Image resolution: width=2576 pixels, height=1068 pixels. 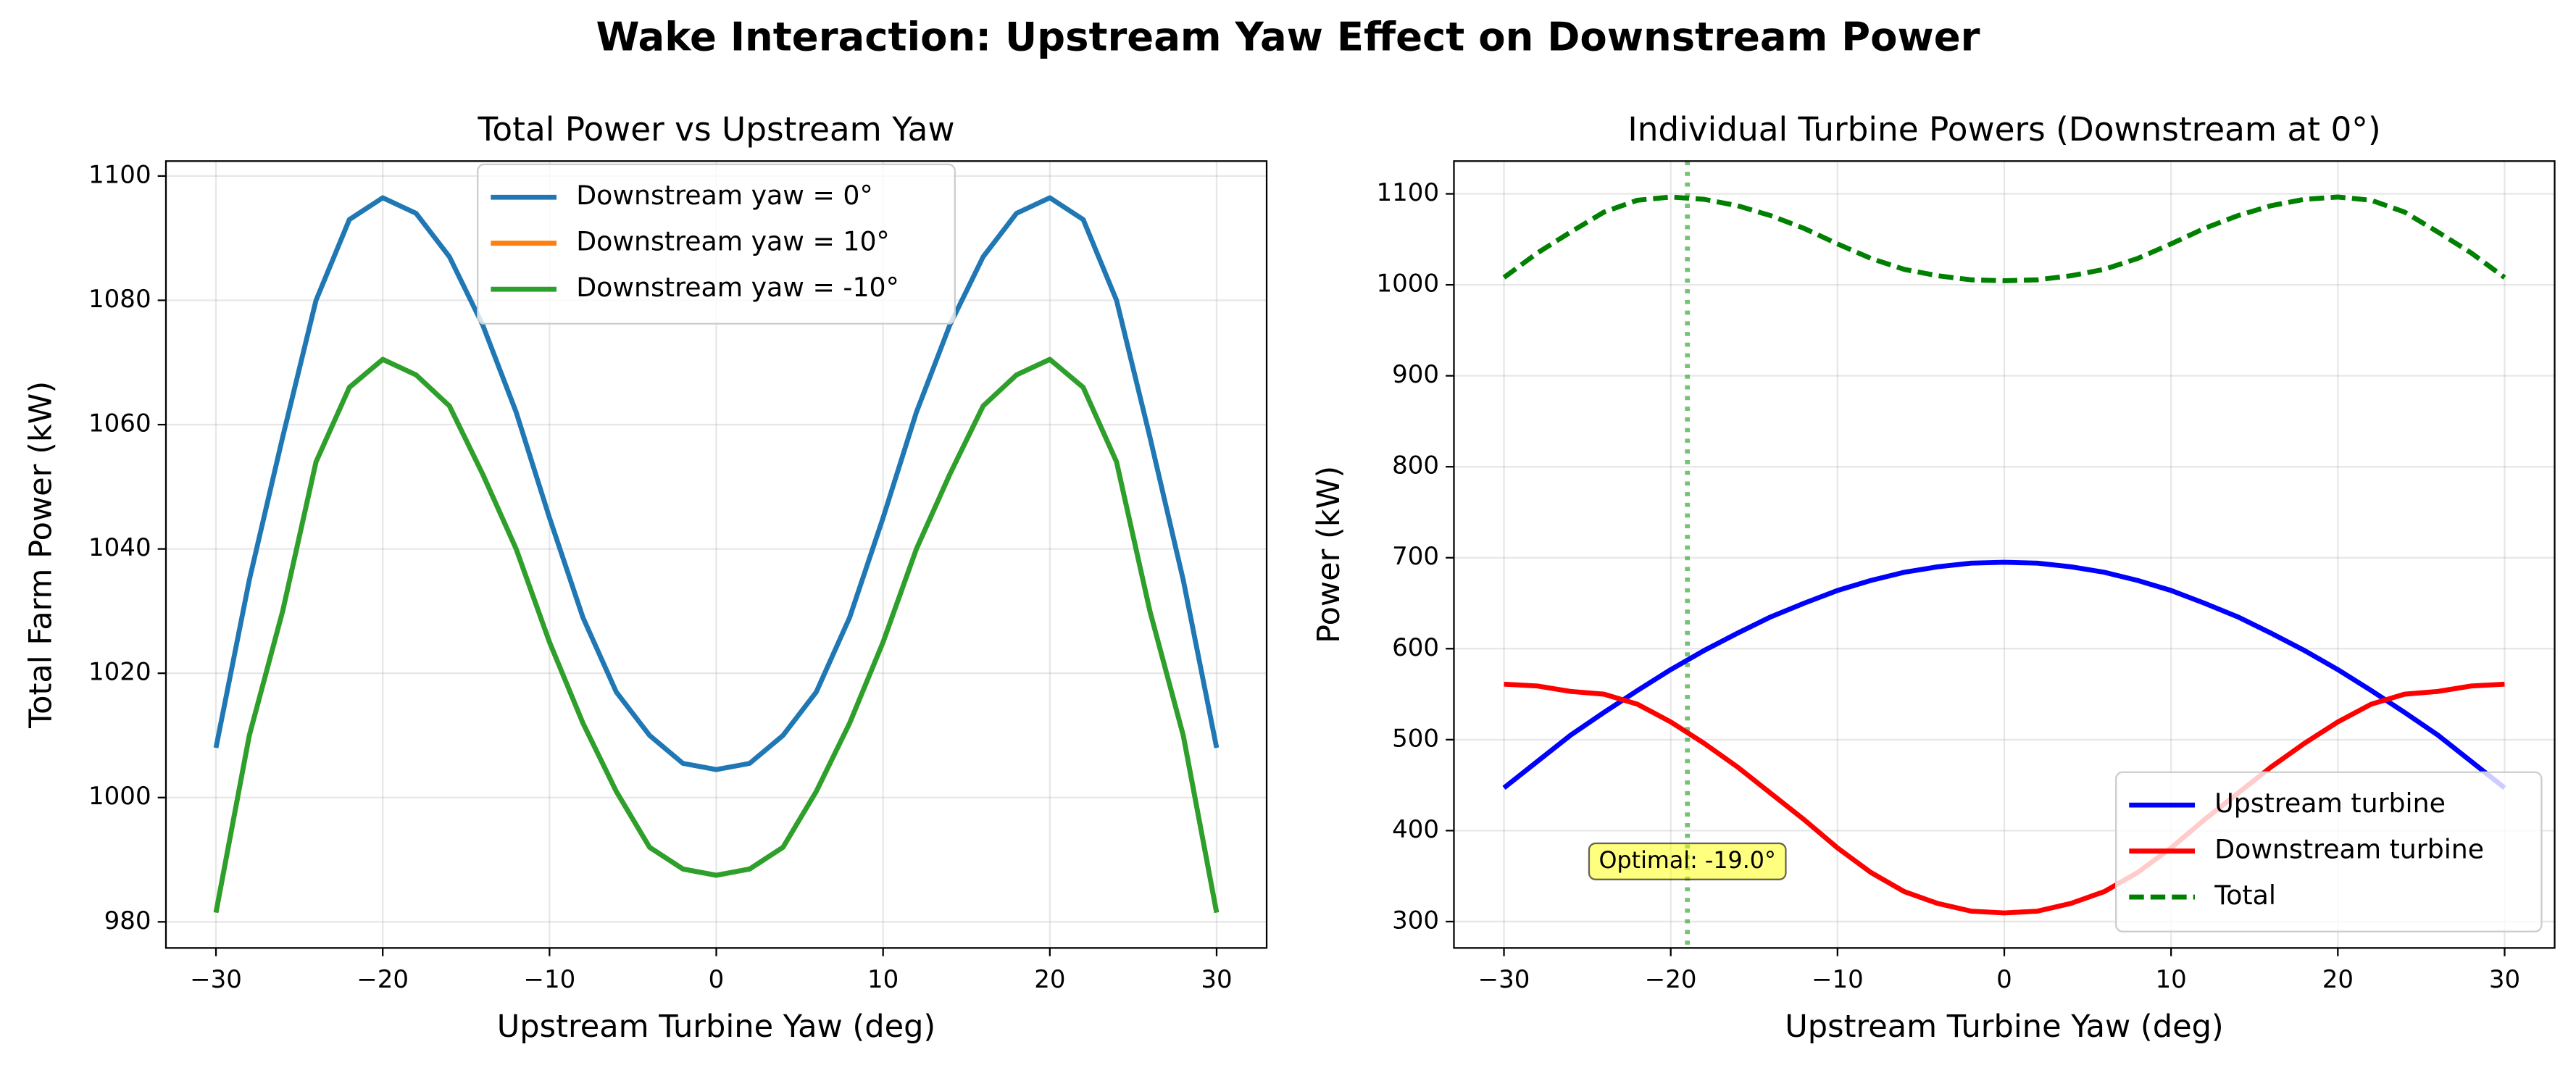 I want to click on y-tick-label: 1020, so click(x=119, y=672).